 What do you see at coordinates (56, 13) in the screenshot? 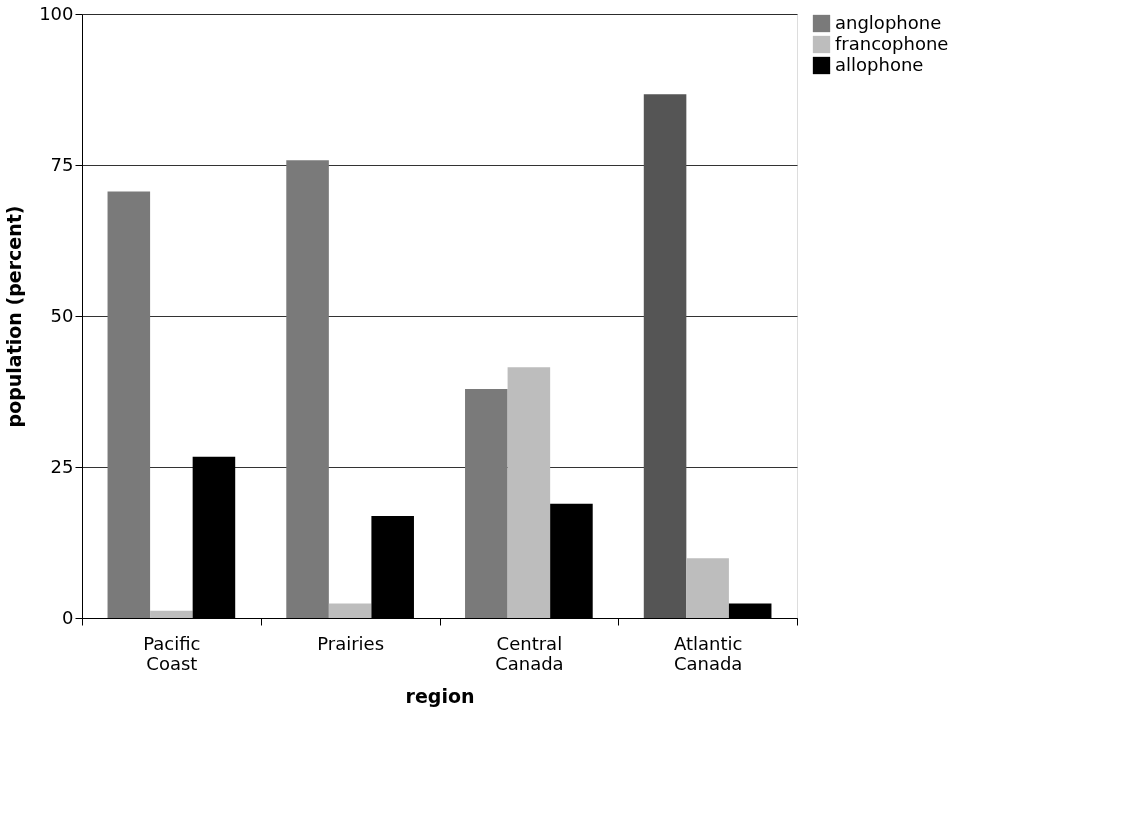
I see `y-tick-label: 100` at bounding box center [56, 13].